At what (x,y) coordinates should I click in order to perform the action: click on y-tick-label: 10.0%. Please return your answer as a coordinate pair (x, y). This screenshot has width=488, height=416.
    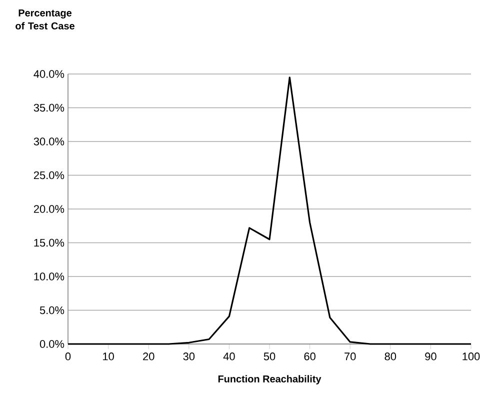
    Looking at the image, I should click on (49, 276).